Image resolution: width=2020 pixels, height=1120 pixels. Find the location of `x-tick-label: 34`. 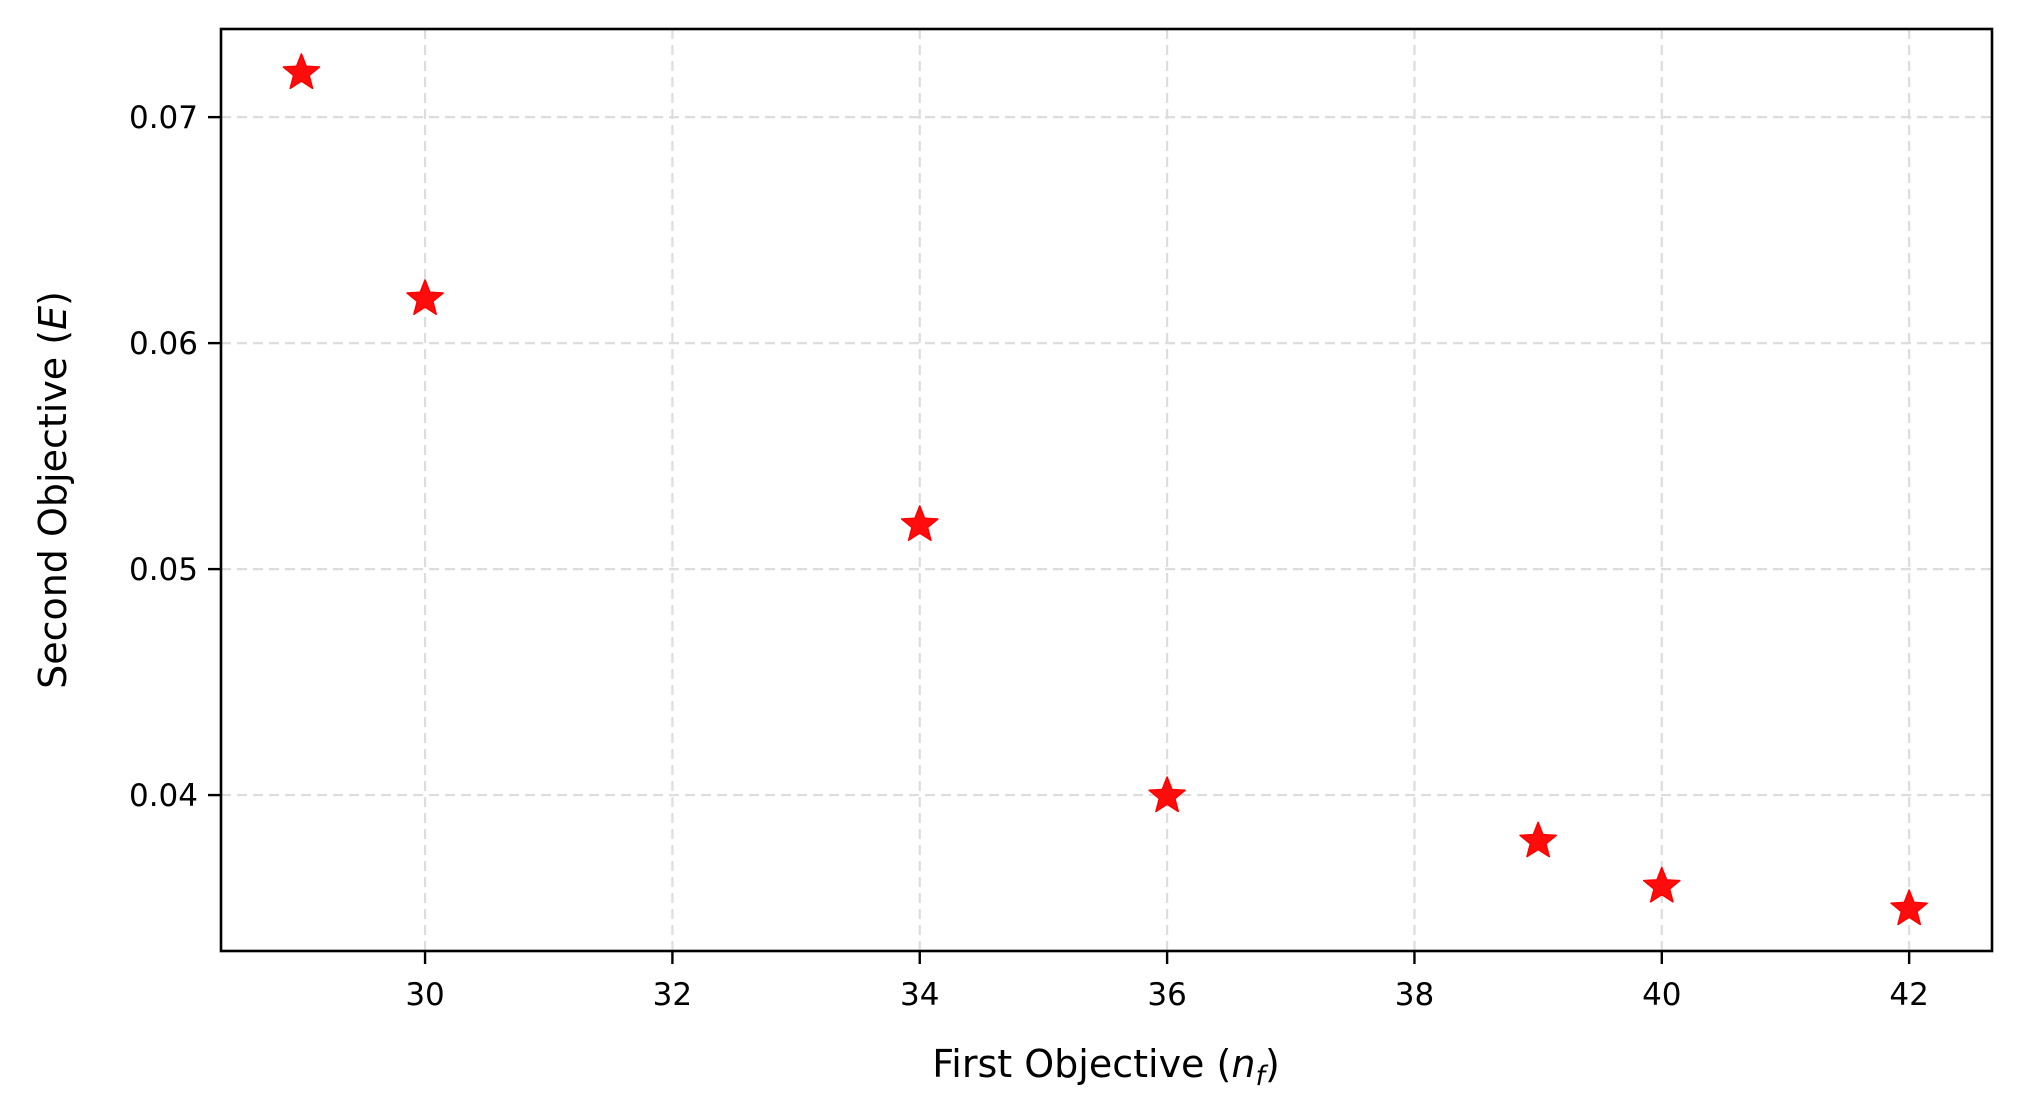

x-tick-label: 34 is located at coordinates (919, 995).